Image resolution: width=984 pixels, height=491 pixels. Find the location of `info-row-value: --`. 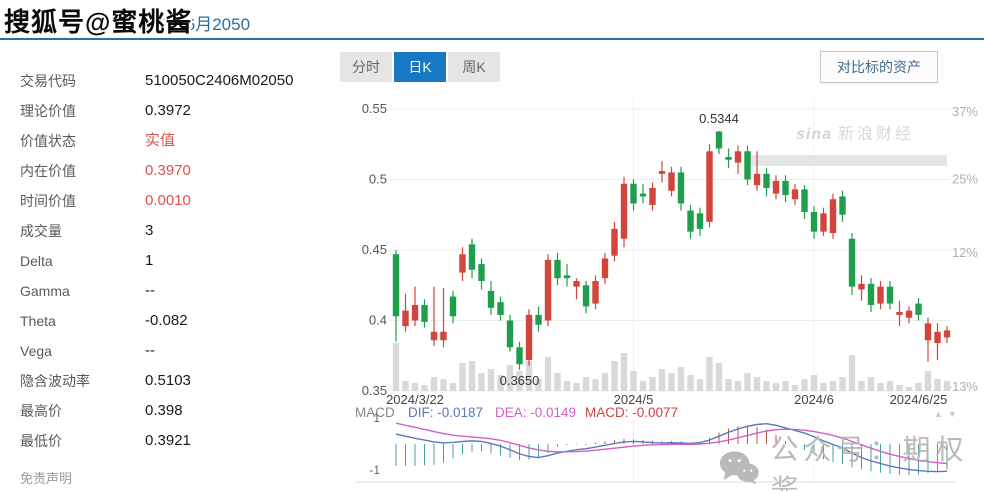

info-row-value: -- is located at coordinates (150, 350).